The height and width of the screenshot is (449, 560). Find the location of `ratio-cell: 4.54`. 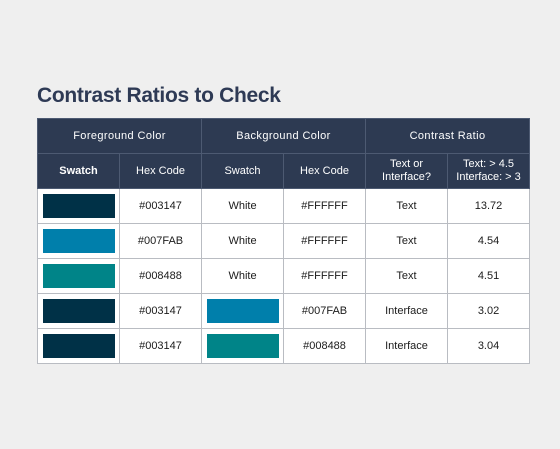

ratio-cell: 4.54 is located at coordinates (489, 241).